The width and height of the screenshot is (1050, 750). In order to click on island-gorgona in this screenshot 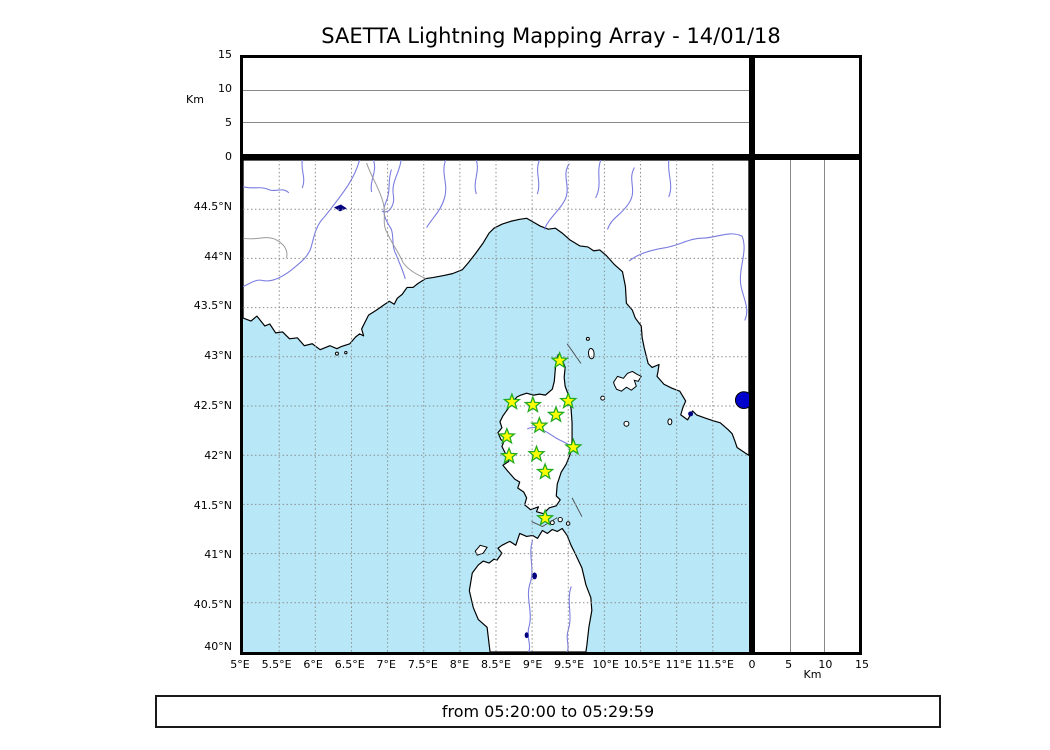, I will do `click(587, 338)`.